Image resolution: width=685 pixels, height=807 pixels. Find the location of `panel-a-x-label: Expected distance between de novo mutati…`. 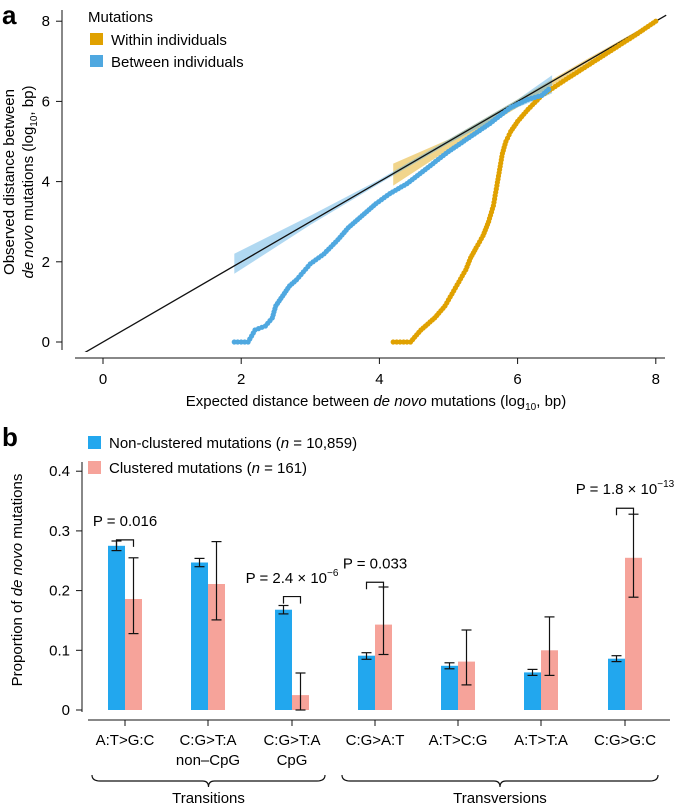

panel-a-x-label: Expected distance between de novo mutati… is located at coordinates (376, 403).